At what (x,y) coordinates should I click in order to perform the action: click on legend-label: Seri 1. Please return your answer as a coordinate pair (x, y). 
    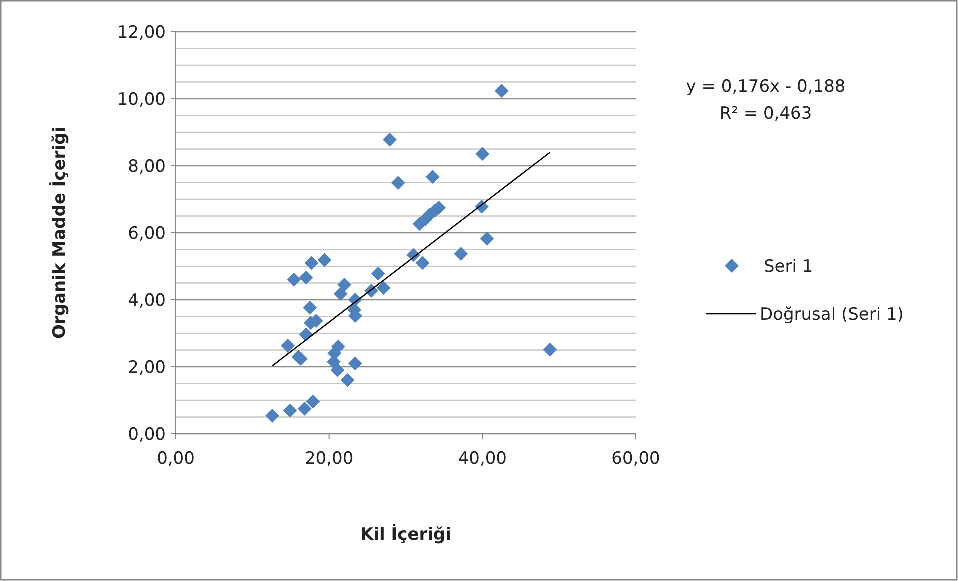
    Looking at the image, I should click on (789, 266).